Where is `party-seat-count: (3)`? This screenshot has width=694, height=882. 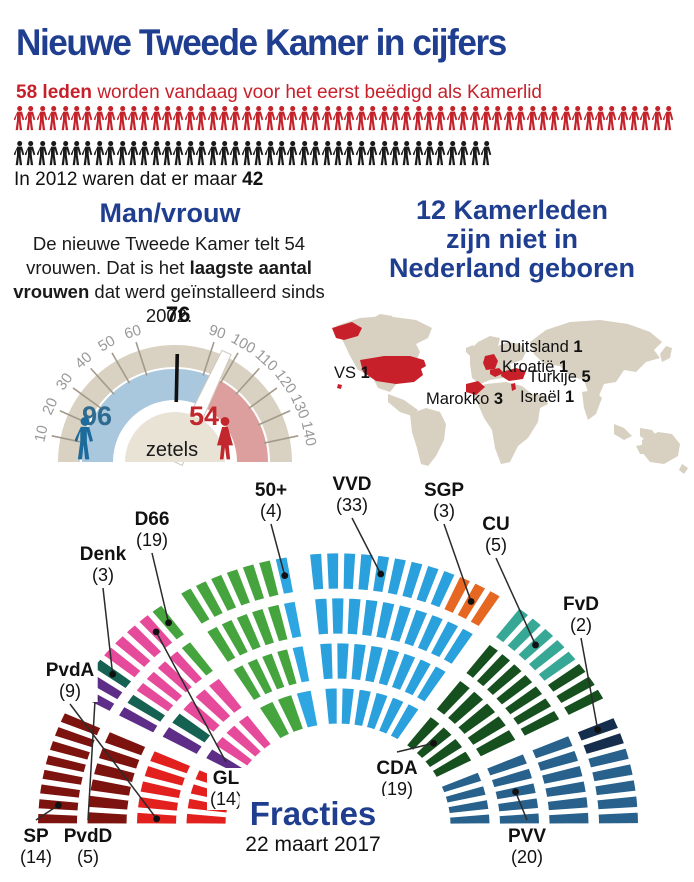 party-seat-count: (3) is located at coordinates (103, 575).